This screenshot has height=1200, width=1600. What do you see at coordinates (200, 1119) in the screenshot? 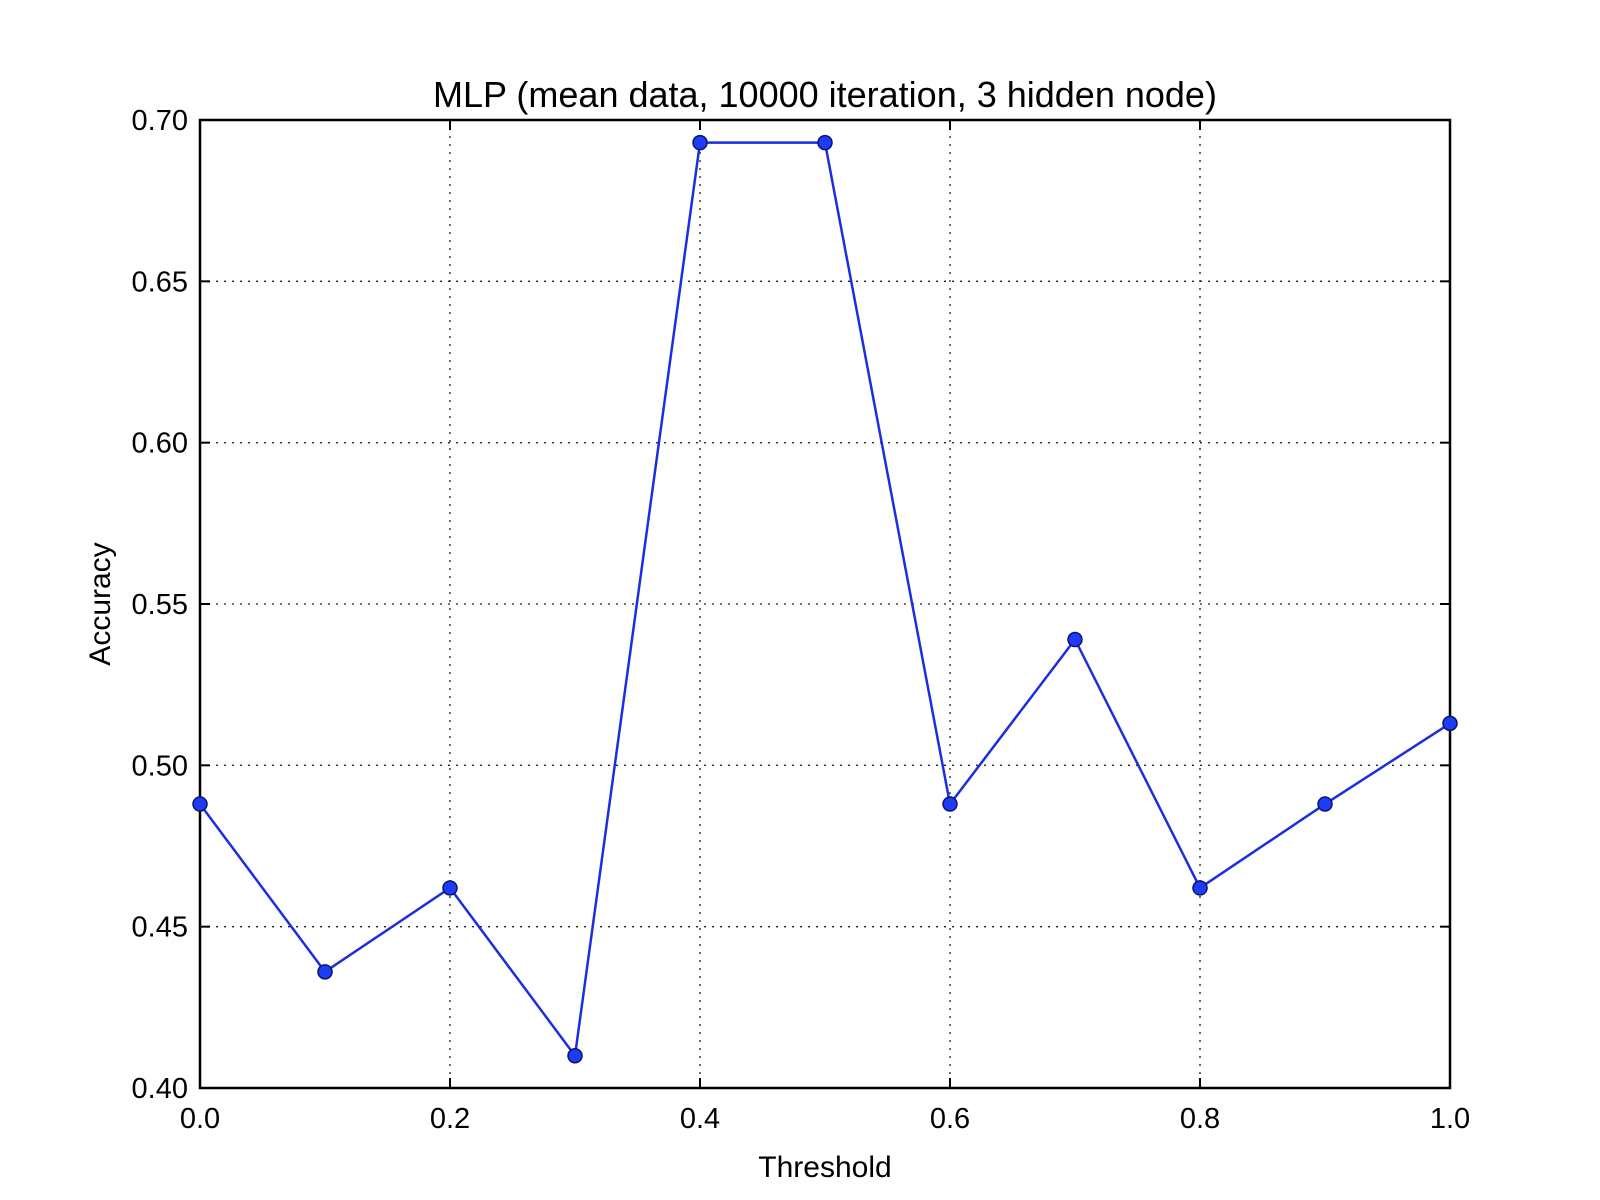
I see `x-tick-label: 0.0` at bounding box center [200, 1119].